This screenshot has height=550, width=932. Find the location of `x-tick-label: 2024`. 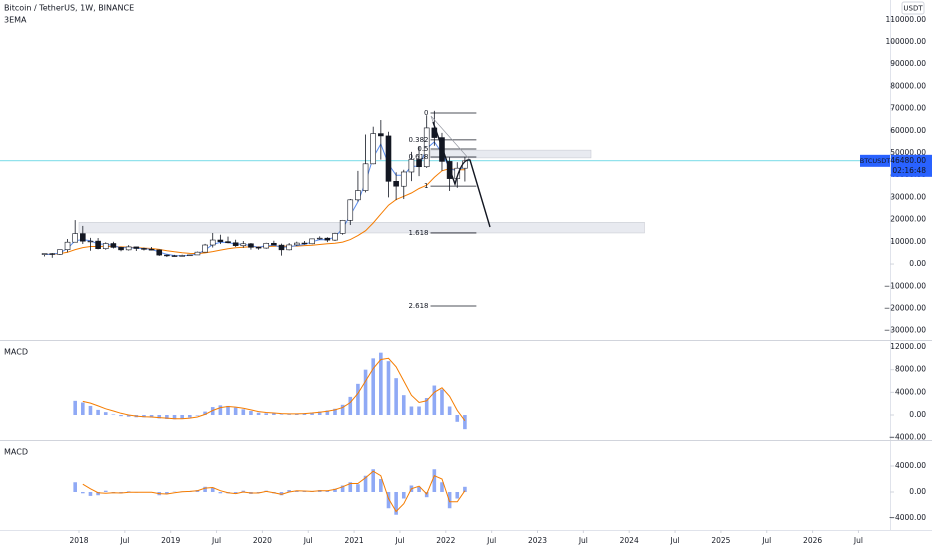

x-tick-label: 2024 is located at coordinates (629, 540).